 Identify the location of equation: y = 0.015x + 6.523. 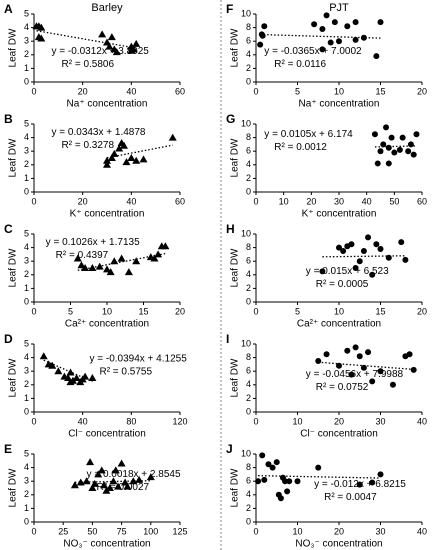
(347, 271).